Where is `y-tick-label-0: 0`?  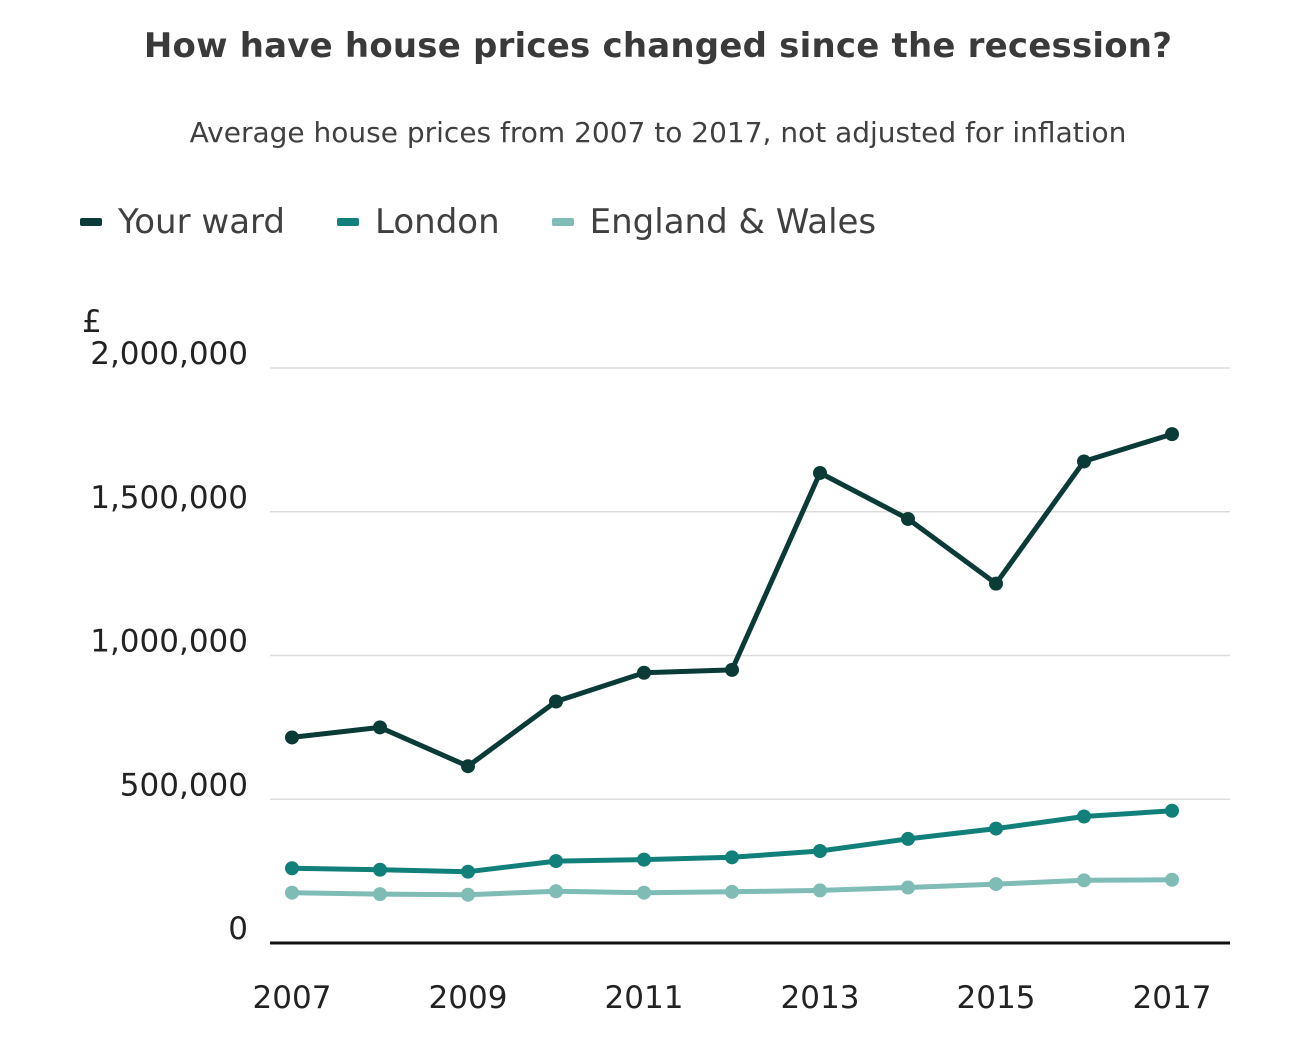 y-tick-label-0: 0 is located at coordinates (238, 929).